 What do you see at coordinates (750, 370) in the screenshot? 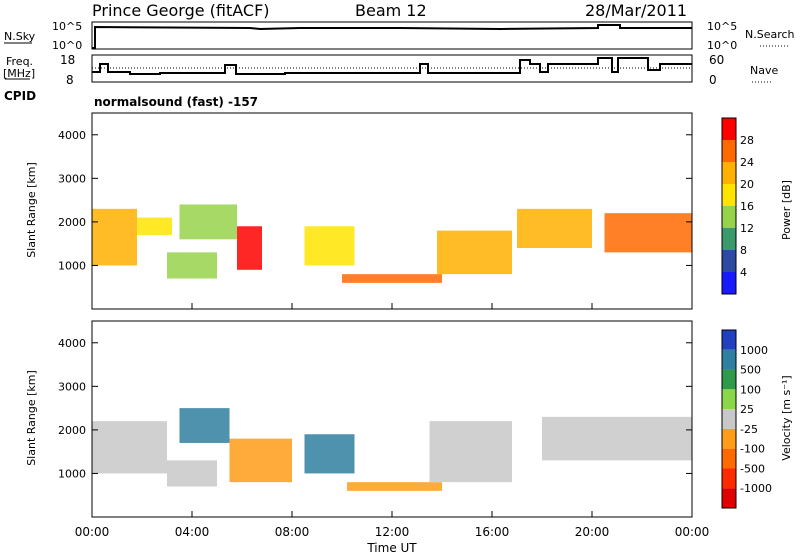
I see `colorbar-tick-label: 500` at bounding box center [750, 370].